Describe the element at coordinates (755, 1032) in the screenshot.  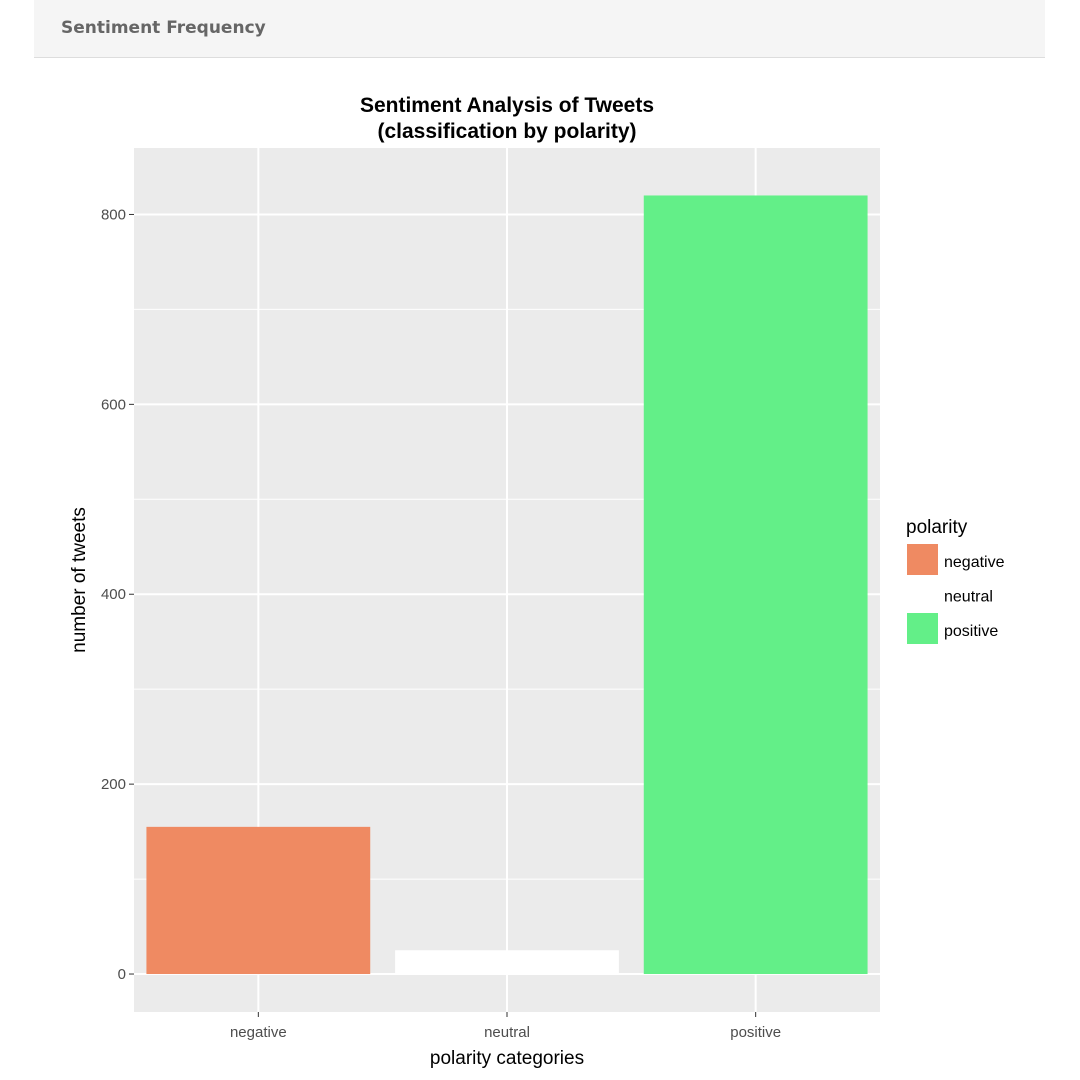
I see `x-tick-label: positive` at that location.